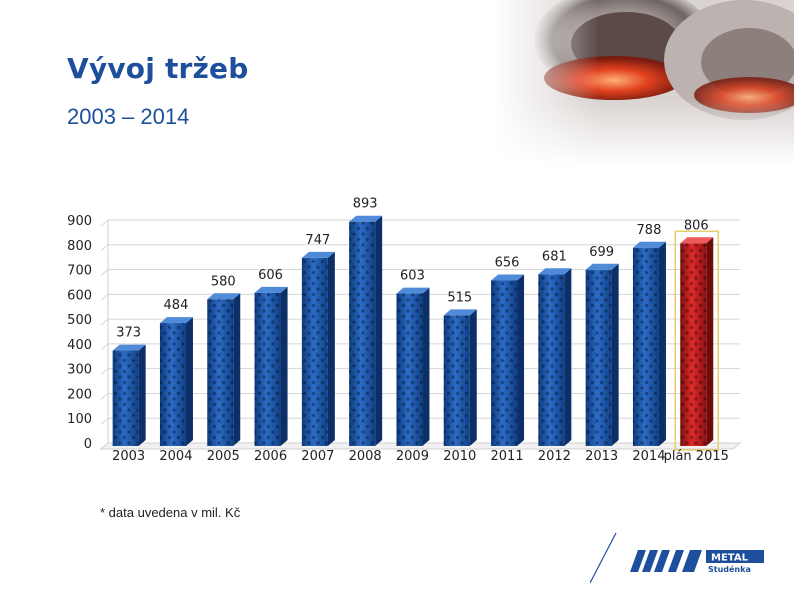 This screenshot has height=595, width=794. Describe the element at coordinates (88, 444) in the screenshot. I see `y-tick-label: 0` at that location.